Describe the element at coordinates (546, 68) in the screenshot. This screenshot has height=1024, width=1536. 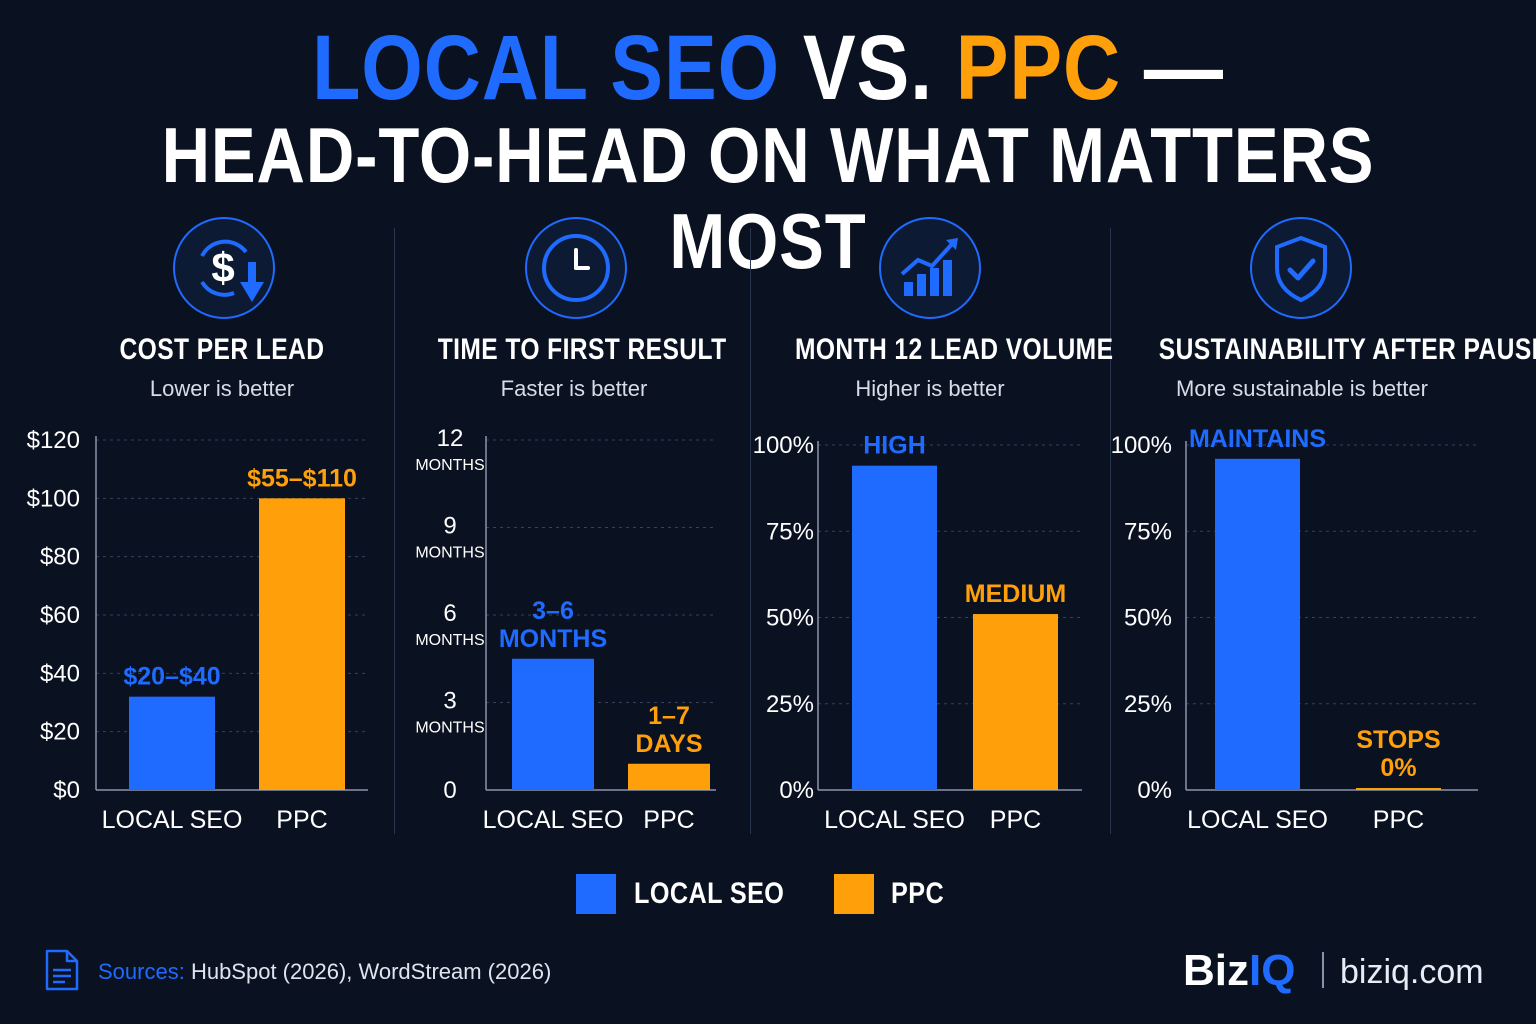
I see `title-local-seo: LOCAL SEO` at that location.